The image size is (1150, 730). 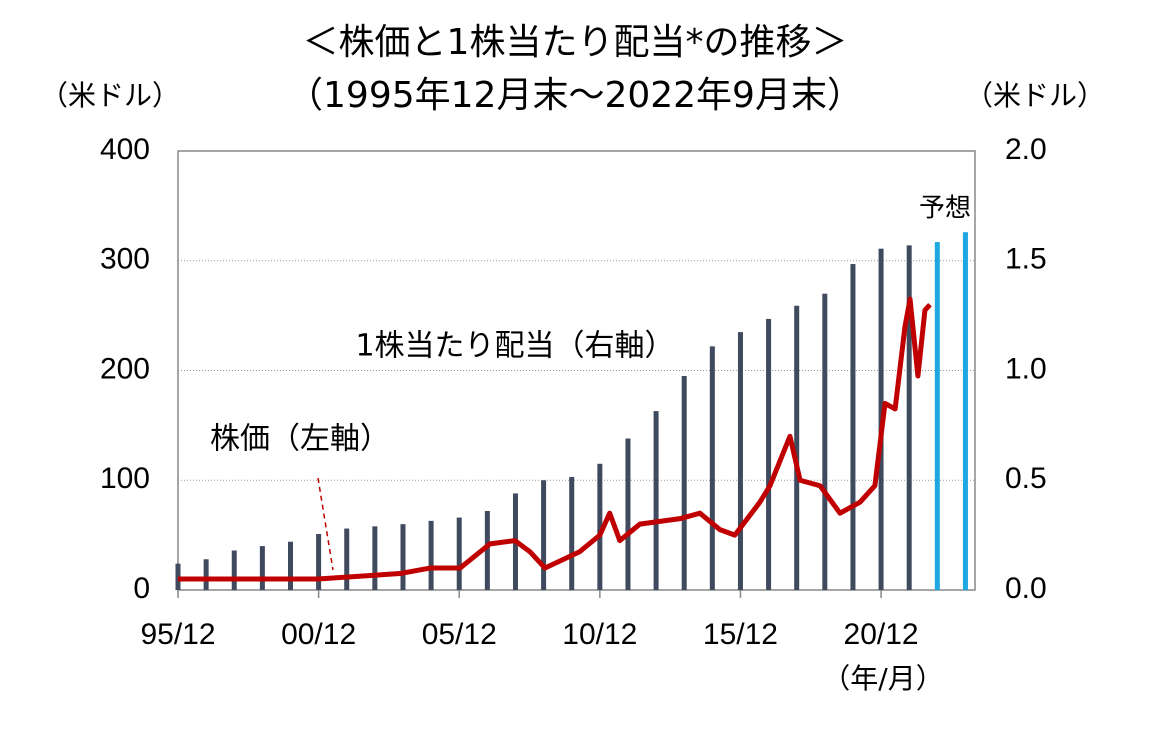 I want to click on x-tick-label: 15/12, so click(x=740, y=634).